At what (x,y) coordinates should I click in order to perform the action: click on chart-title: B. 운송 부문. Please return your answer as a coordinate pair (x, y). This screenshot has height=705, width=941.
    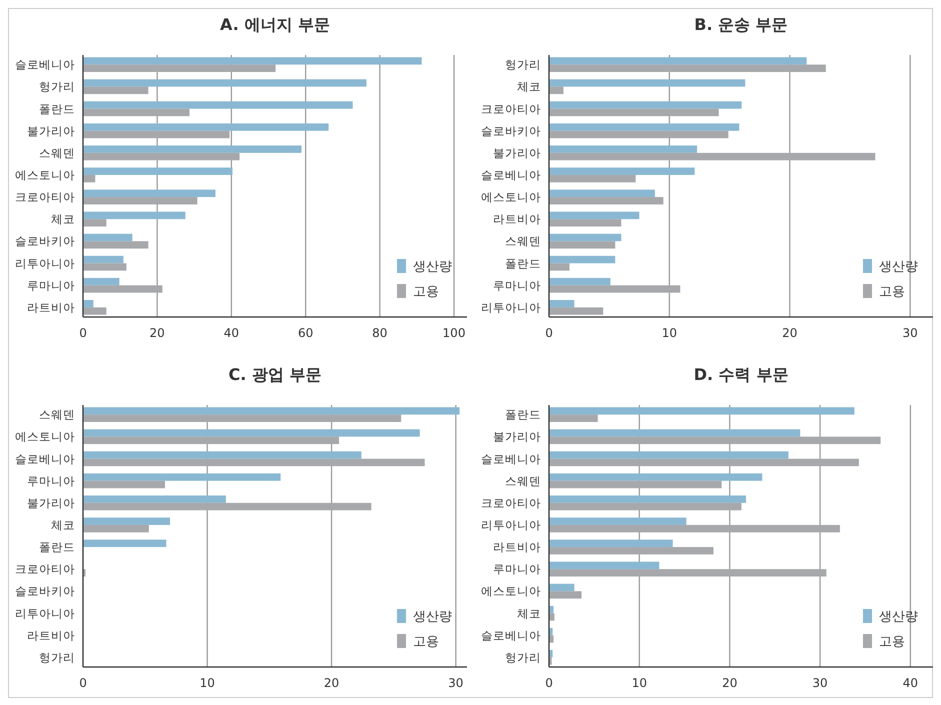
    Looking at the image, I should click on (741, 24).